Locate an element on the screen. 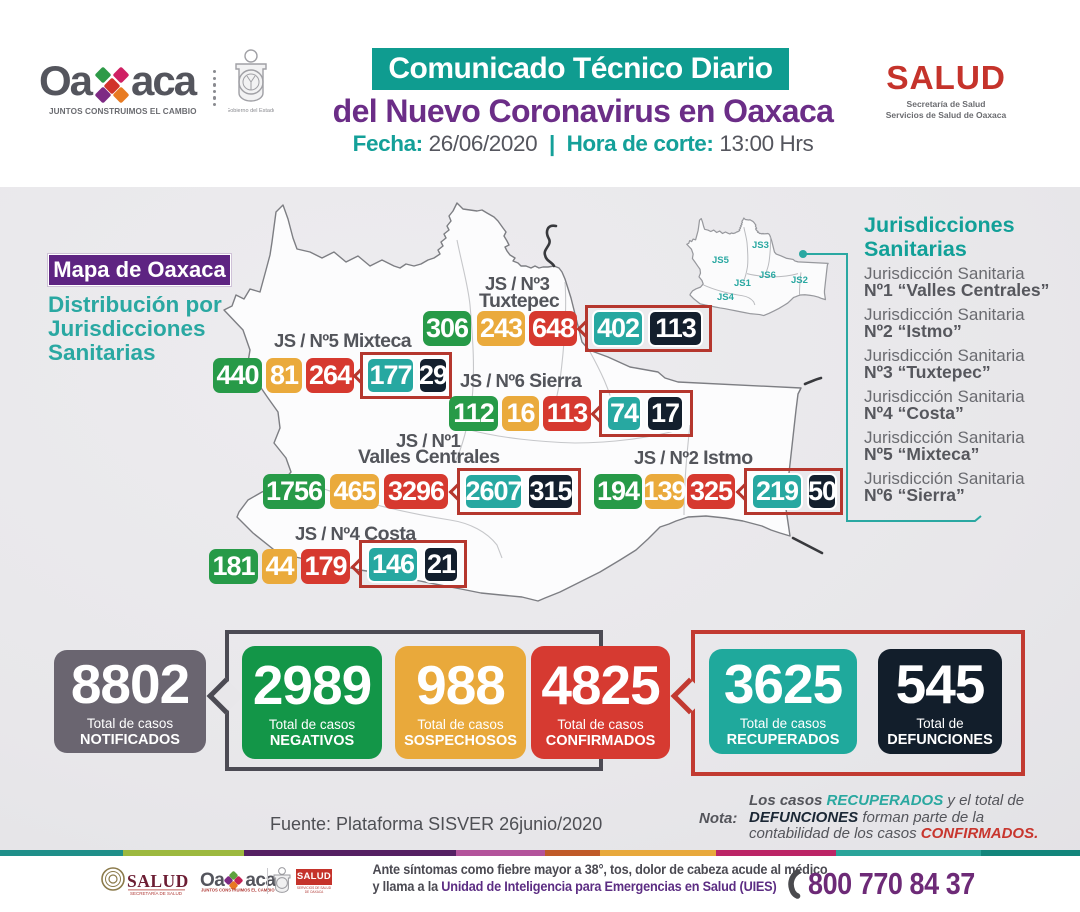 This screenshot has height=912, width=1080. svg-text: Gobierno del Estado is located at coordinates (251, 111).